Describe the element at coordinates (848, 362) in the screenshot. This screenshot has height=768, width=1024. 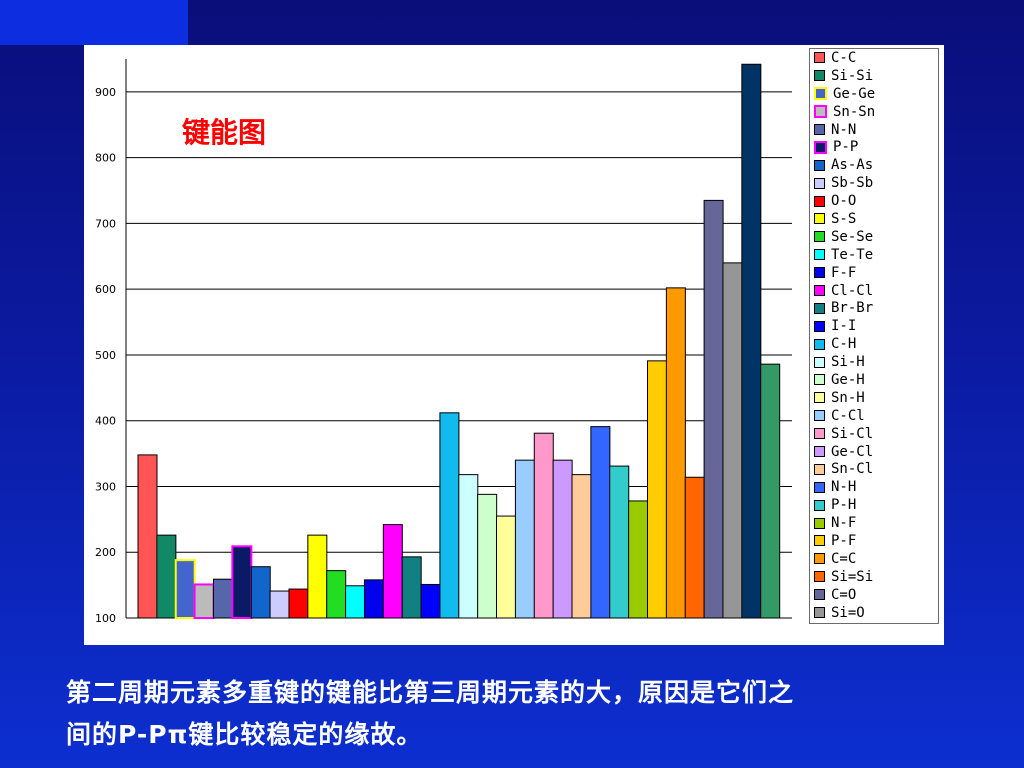
I see `legend-label: Si-H` at that location.